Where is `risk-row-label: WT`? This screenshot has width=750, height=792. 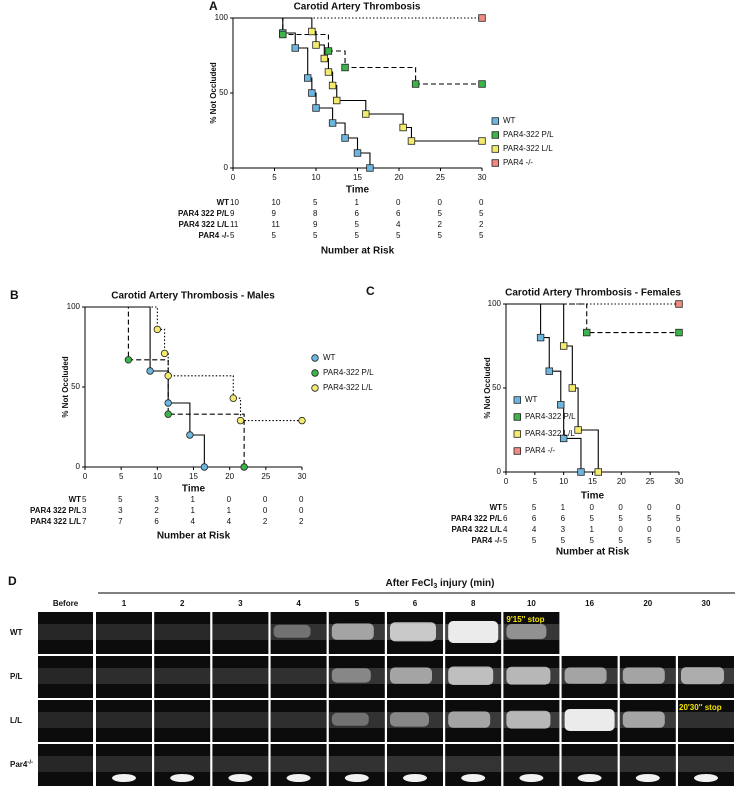 risk-row-label: WT is located at coordinates (75, 499).